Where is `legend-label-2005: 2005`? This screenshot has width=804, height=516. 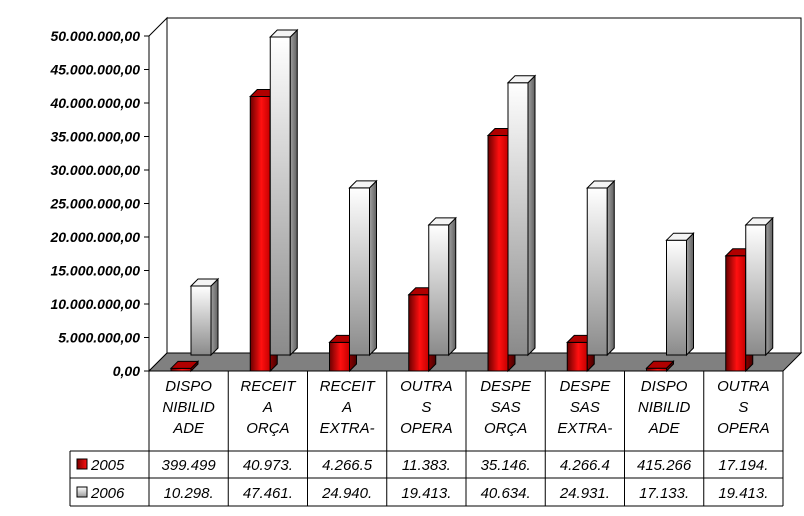
legend-label-2005: 2005 is located at coordinates (107, 465).